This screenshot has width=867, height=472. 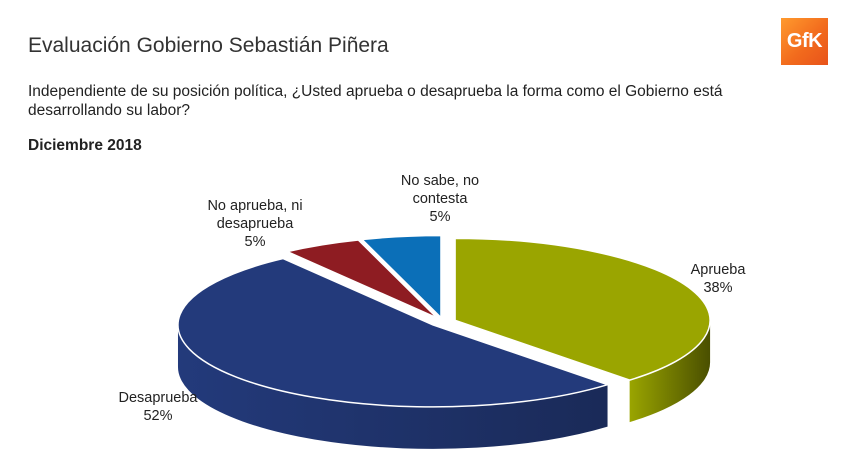 What do you see at coordinates (208, 45) in the screenshot?
I see `chart-title: Evaluación Gobierno Sebastián Piñera` at bounding box center [208, 45].